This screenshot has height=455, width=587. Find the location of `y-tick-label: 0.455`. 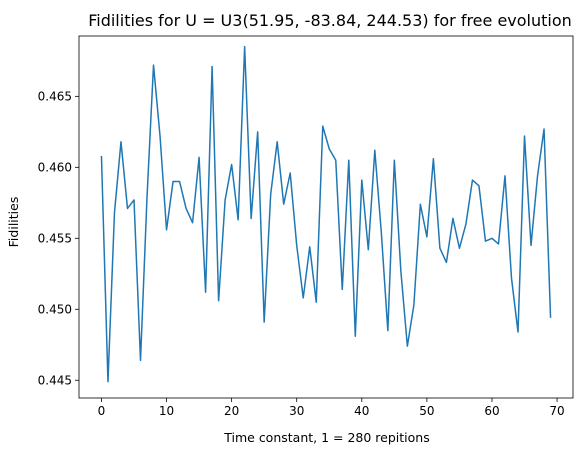

y-tick-label: 0.455 is located at coordinates (55, 238).